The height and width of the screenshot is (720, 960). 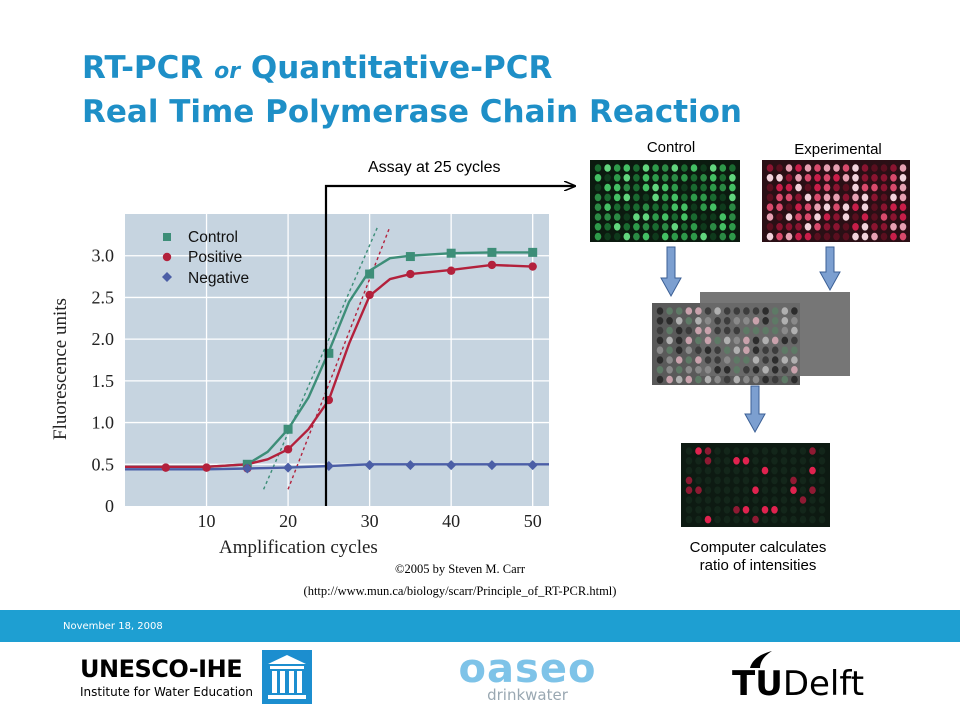 What do you see at coordinates (288, 521) in the screenshot?
I see `x-tick-label: 20` at bounding box center [288, 521].